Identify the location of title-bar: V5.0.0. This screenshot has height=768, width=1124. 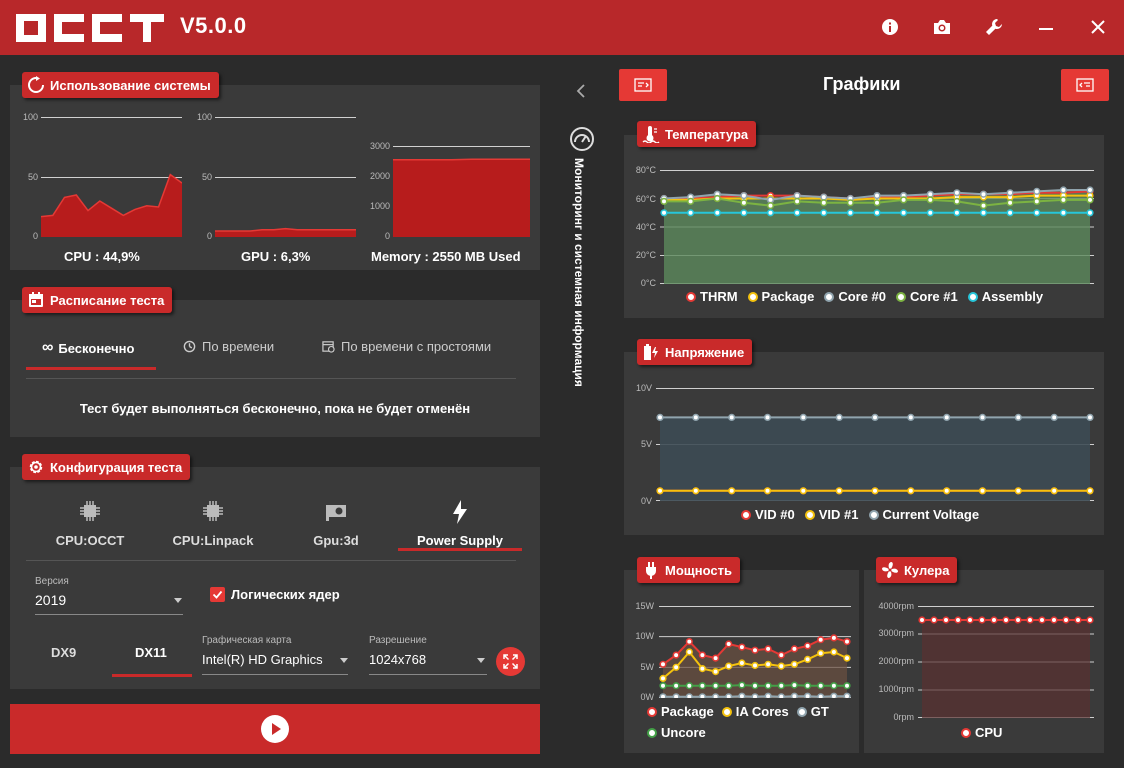
(562, 27).